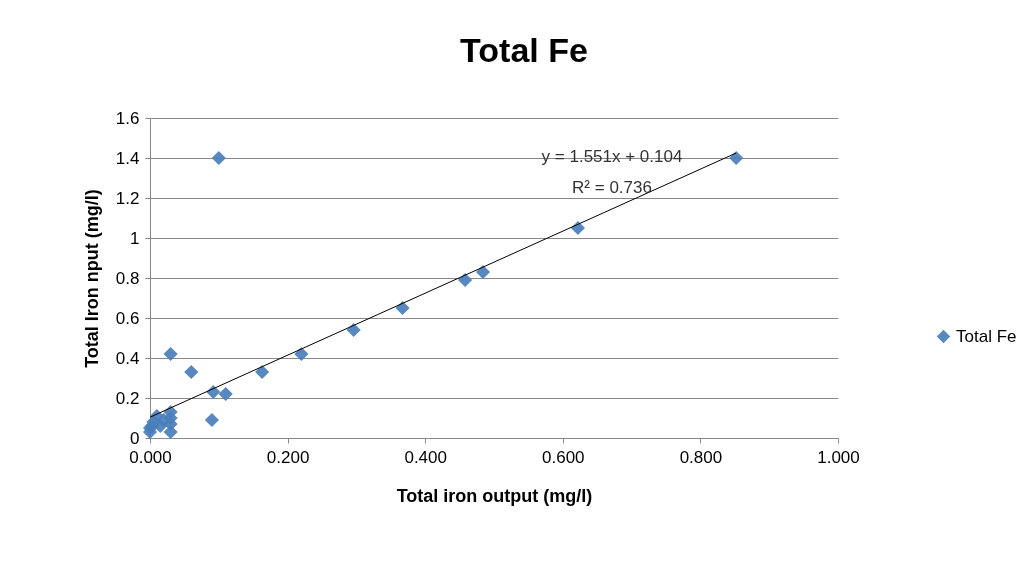  Describe the element at coordinates (135, 438) in the screenshot. I see `y-tick-label: 0` at that location.